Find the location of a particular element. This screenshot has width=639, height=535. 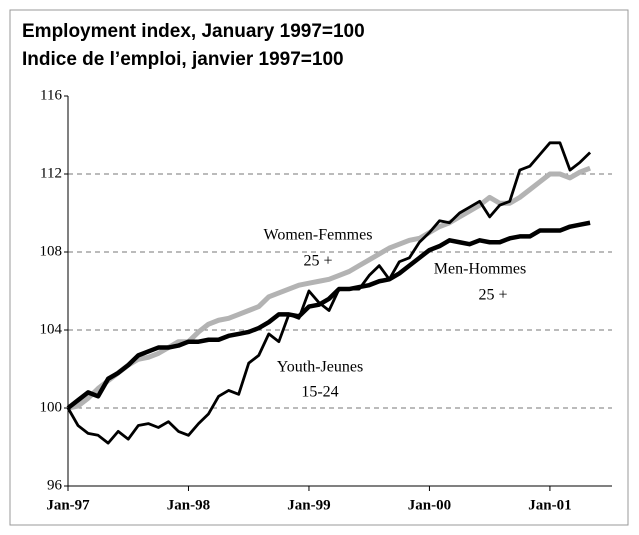

chart-title: Employment index, January 1997=100 is located at coordinates (193, 31).